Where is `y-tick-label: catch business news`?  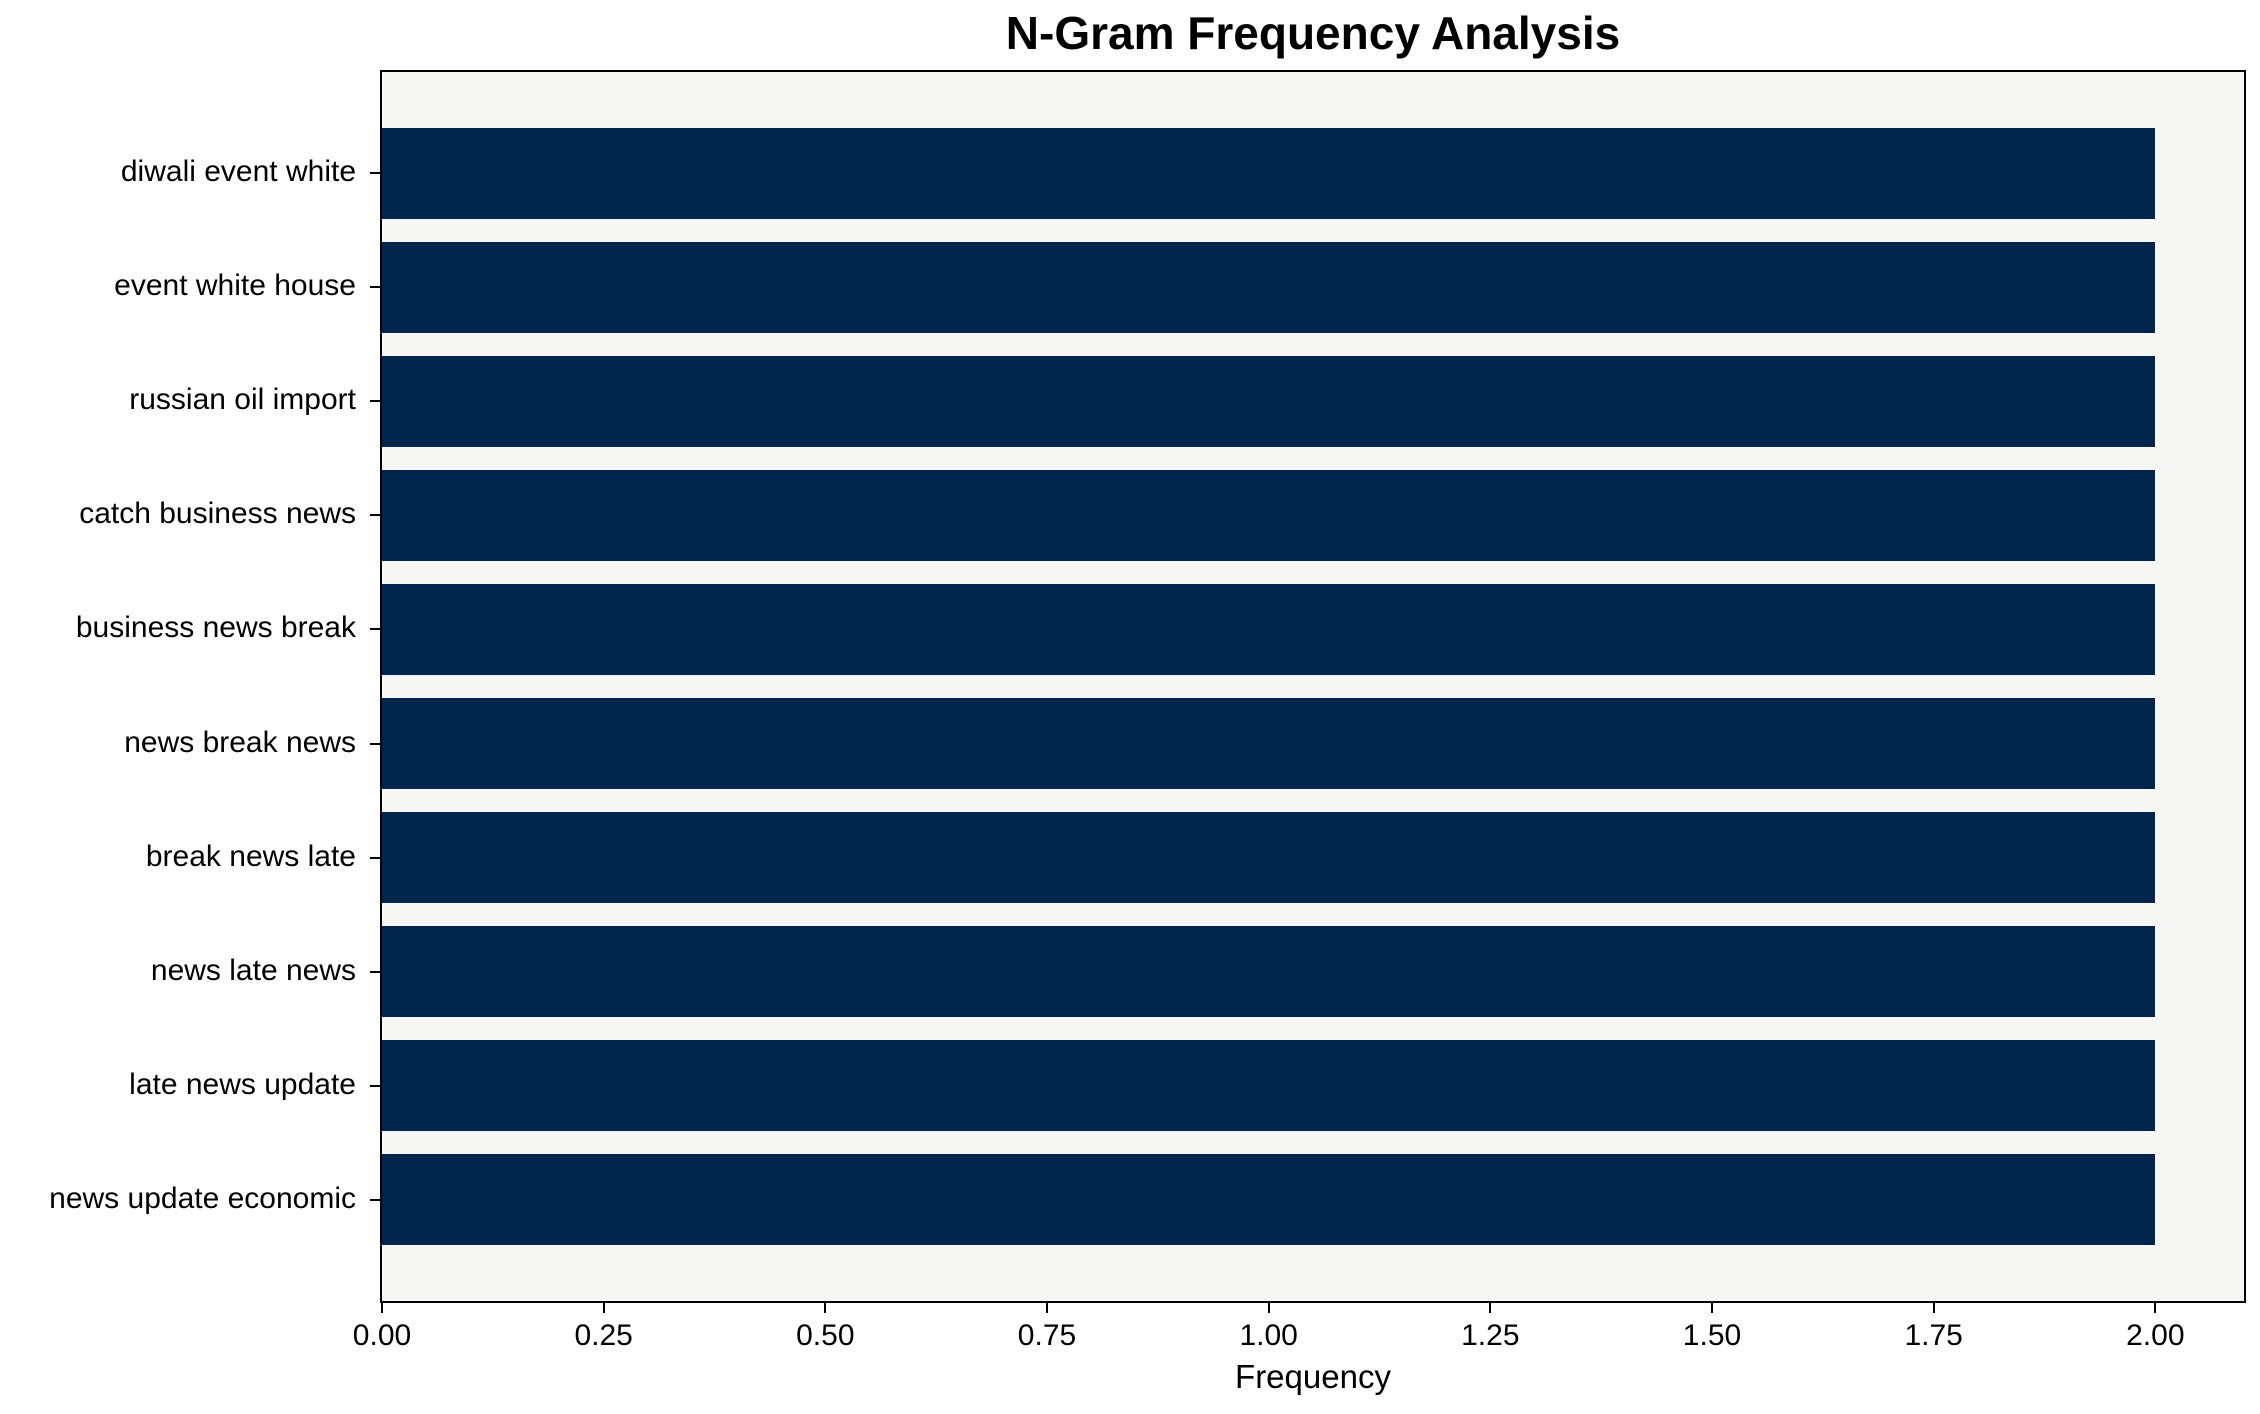 y-tick-label: catch business news is located at coordinates (217, 514).